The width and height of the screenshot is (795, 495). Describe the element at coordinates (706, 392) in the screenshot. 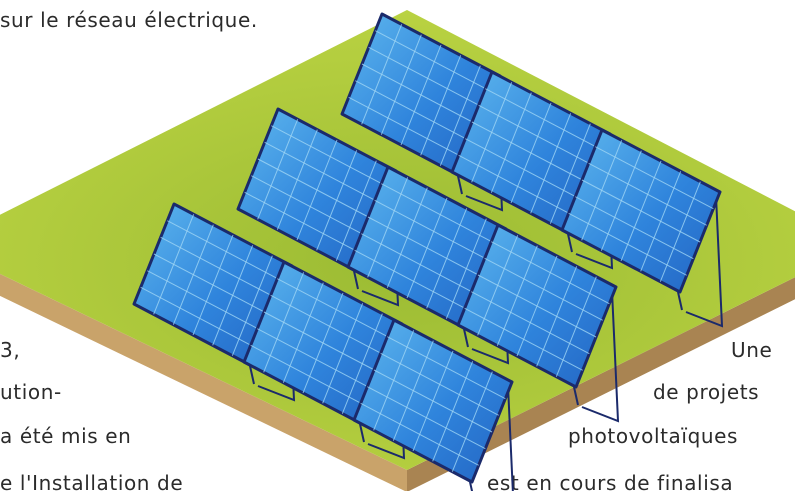

I see `paragraph-fragment-right-2: de projets` at that location.